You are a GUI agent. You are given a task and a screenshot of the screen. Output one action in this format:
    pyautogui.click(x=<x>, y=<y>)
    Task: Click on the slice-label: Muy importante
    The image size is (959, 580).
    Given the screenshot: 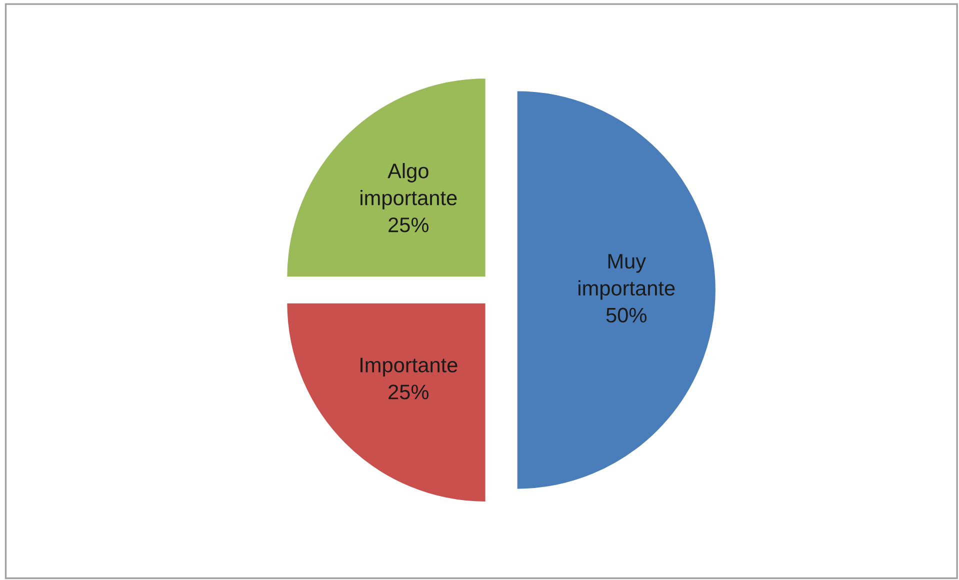 What is the action you would take?
    pyautogui.click(x=626, y=277)
    